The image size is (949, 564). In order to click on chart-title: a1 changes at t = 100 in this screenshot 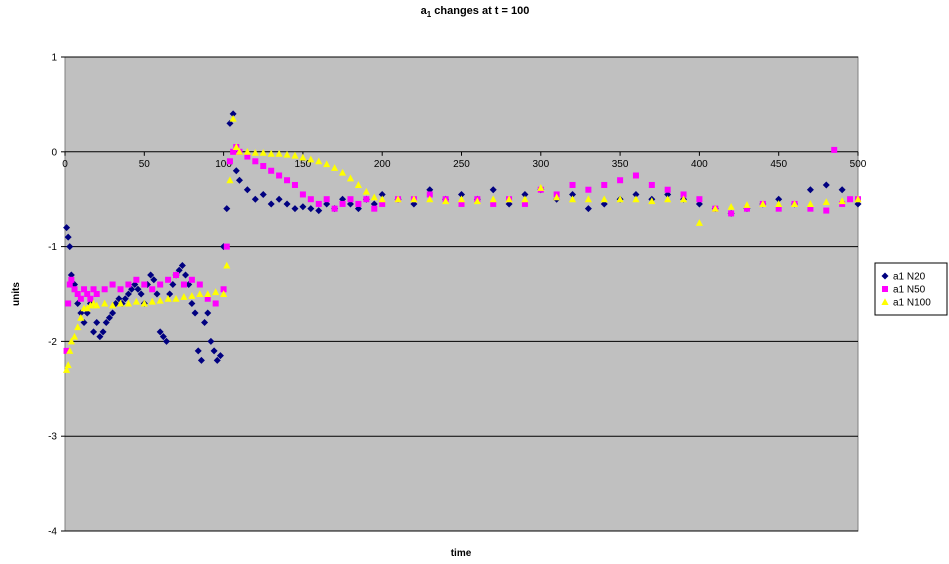, I will do `click(475, 12)`.